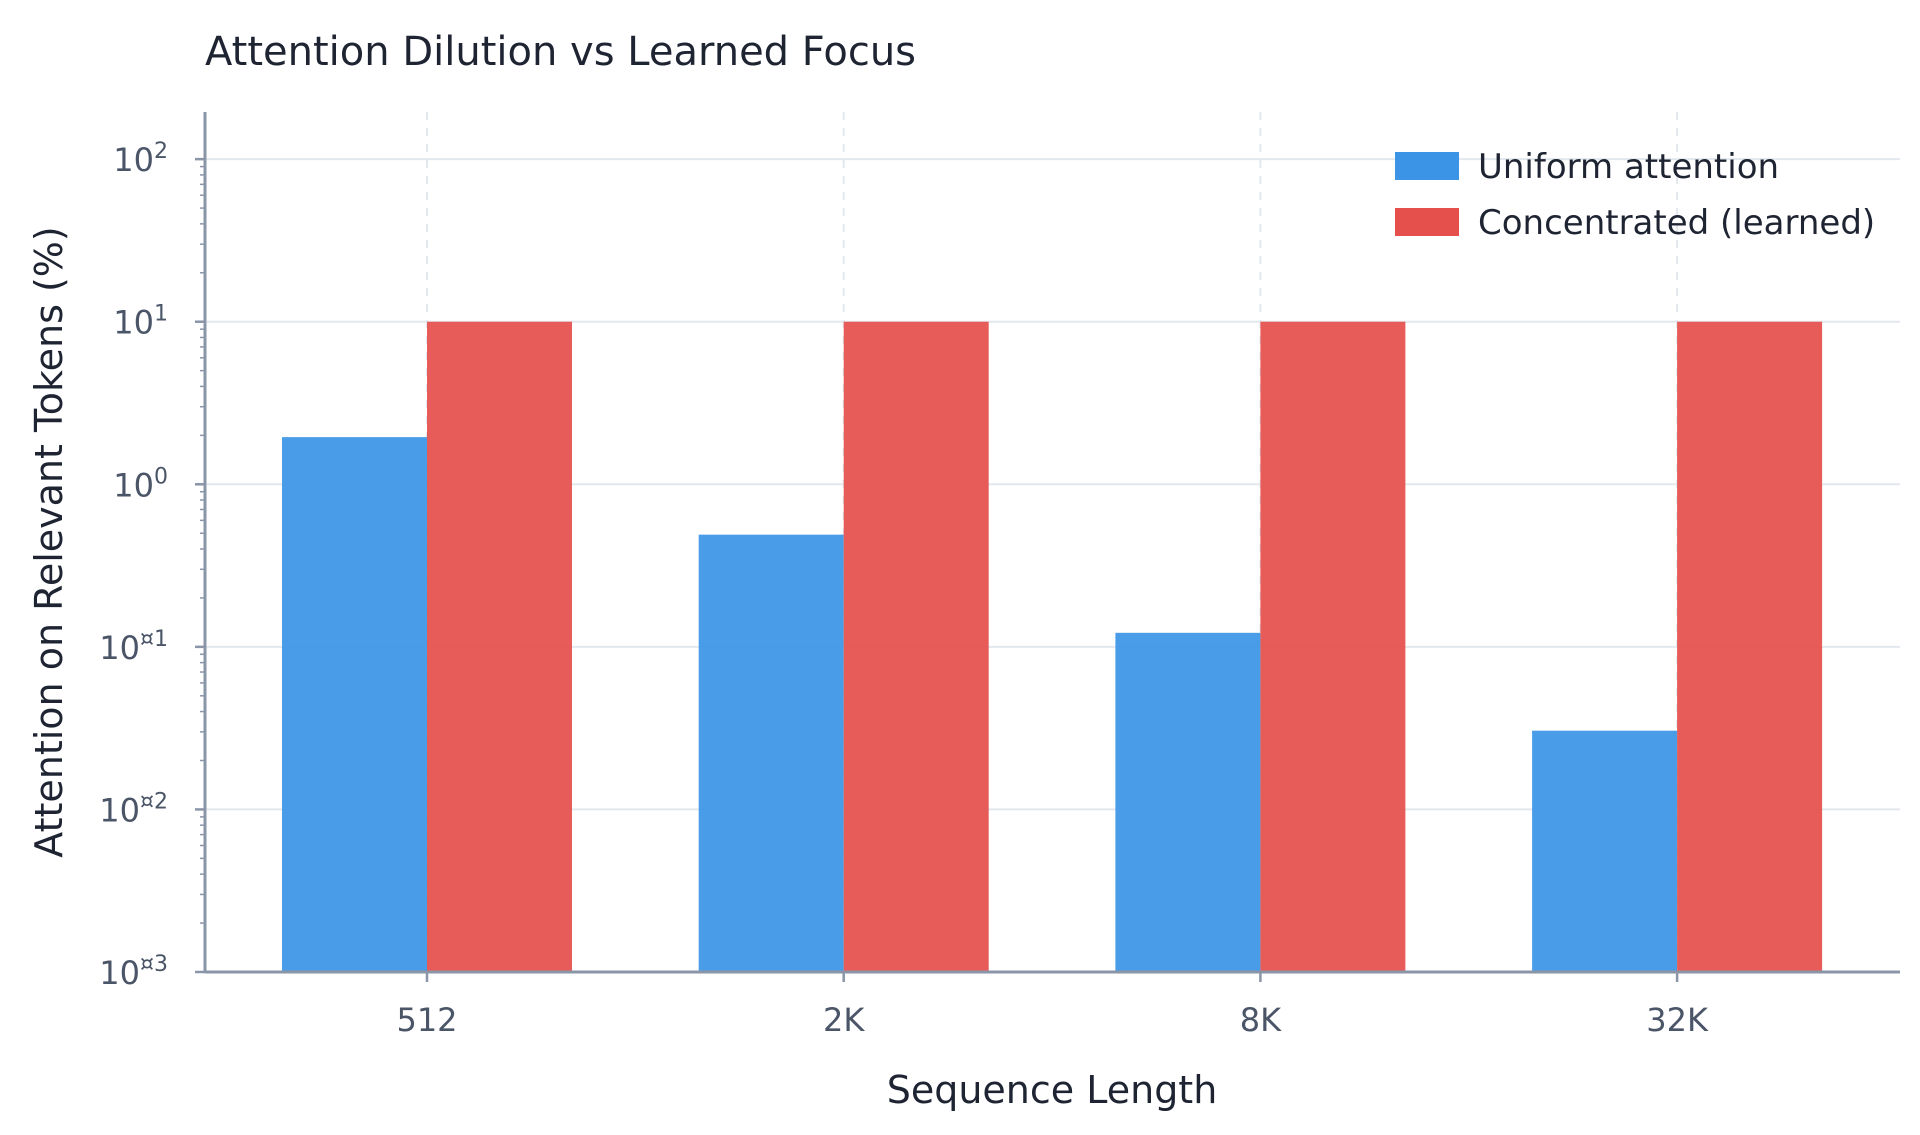 The width and height of the screenshot is (1920, 1135). I want to click on y-tick-label: 10¤3, so click(133, 972).